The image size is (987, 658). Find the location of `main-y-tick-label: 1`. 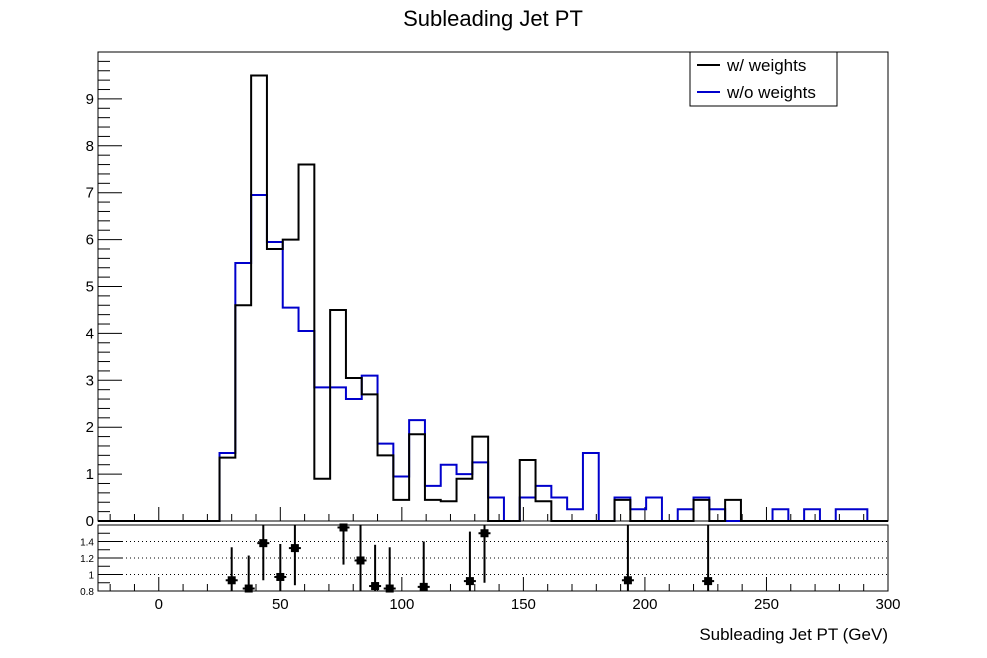

main-y-tick-label: 1 is located at coordinates (90, 474).